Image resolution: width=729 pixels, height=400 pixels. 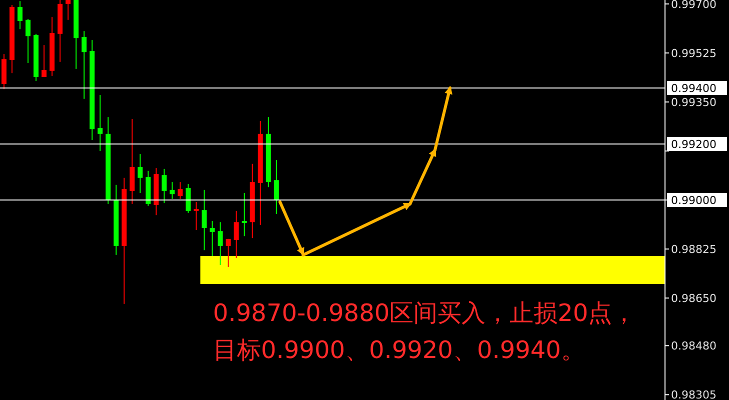 I want to click on y-tick-label: 0.99700, so click(x=693, y=5).